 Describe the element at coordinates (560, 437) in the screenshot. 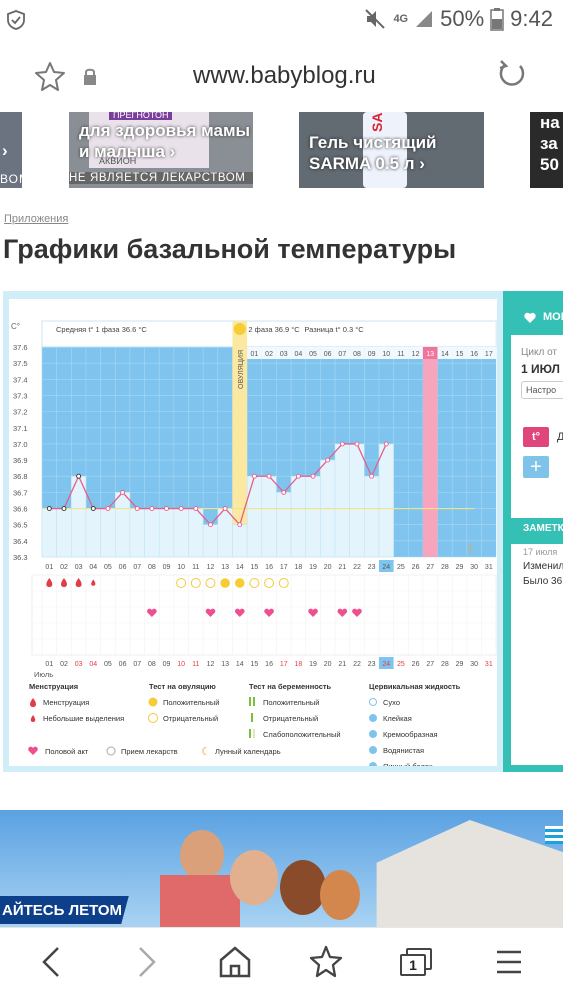

I see `temperature-label: Д` at that location.